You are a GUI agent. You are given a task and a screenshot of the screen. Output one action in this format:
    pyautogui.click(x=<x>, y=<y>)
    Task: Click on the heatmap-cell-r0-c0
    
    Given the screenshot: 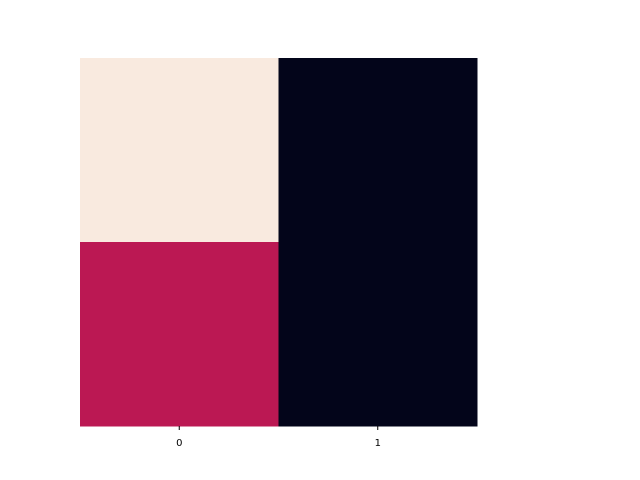 What is the action you would take?
    pyautogui.click(x=179, y=150)
    